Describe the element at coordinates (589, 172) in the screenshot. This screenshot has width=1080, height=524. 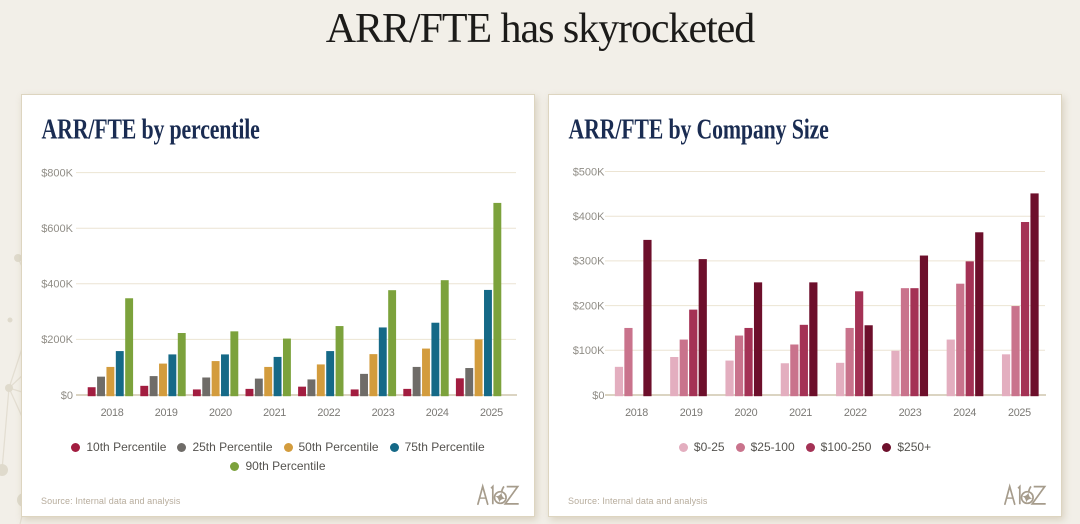
I see `svg-text: $500K` at that location.